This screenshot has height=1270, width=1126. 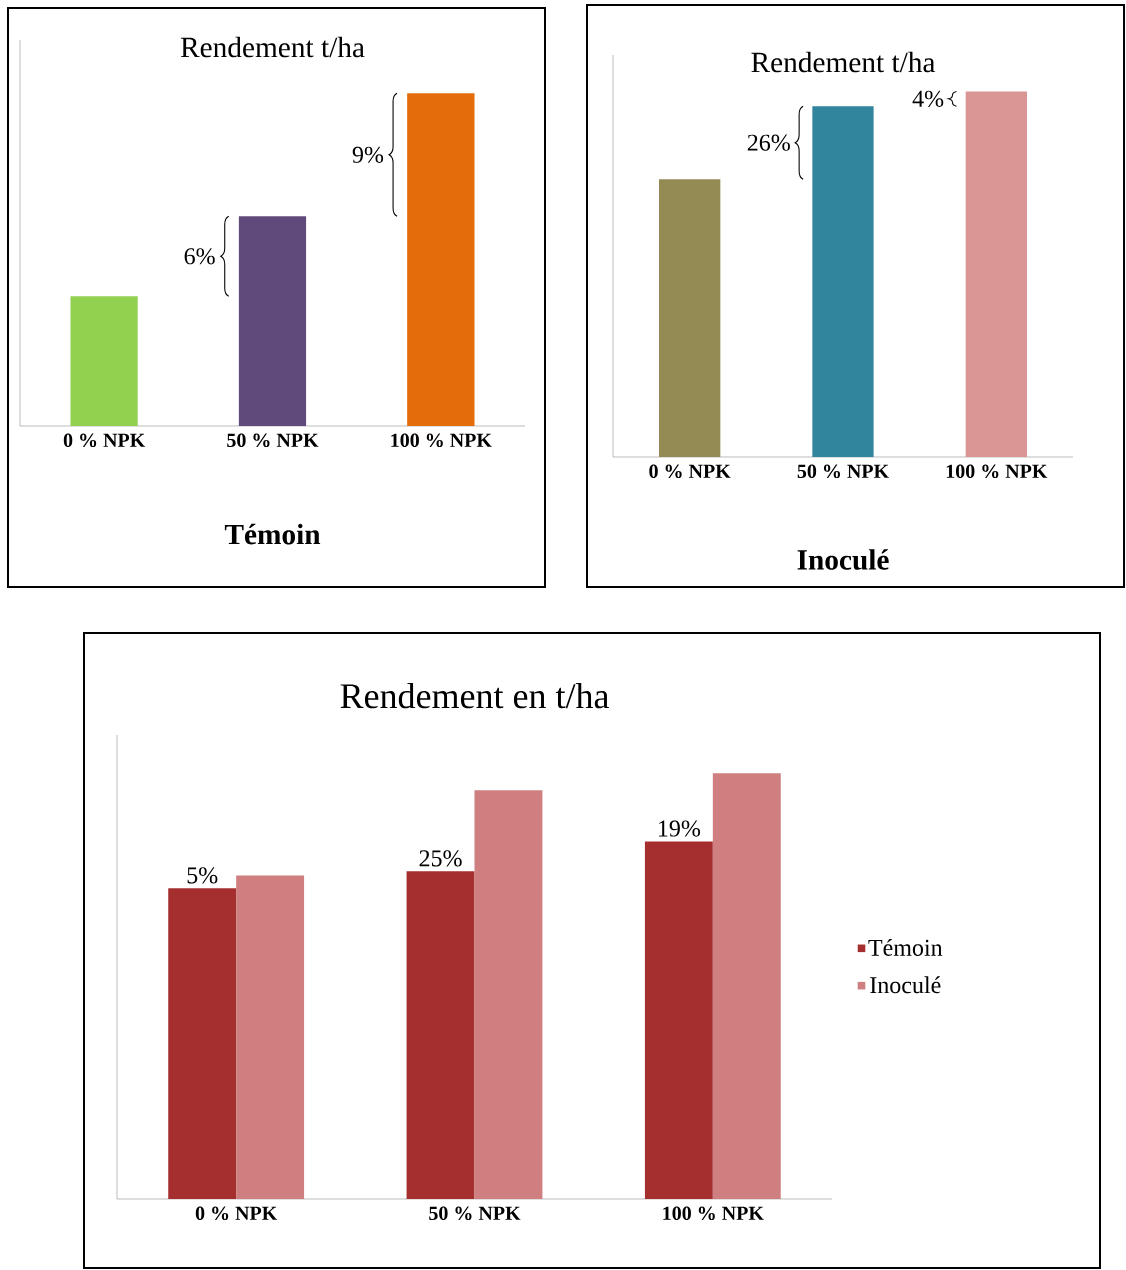 What do you see at coordinates (440, 858) in the screenshot?
I see `annotation: 25%` at bounding box center [440, 858].